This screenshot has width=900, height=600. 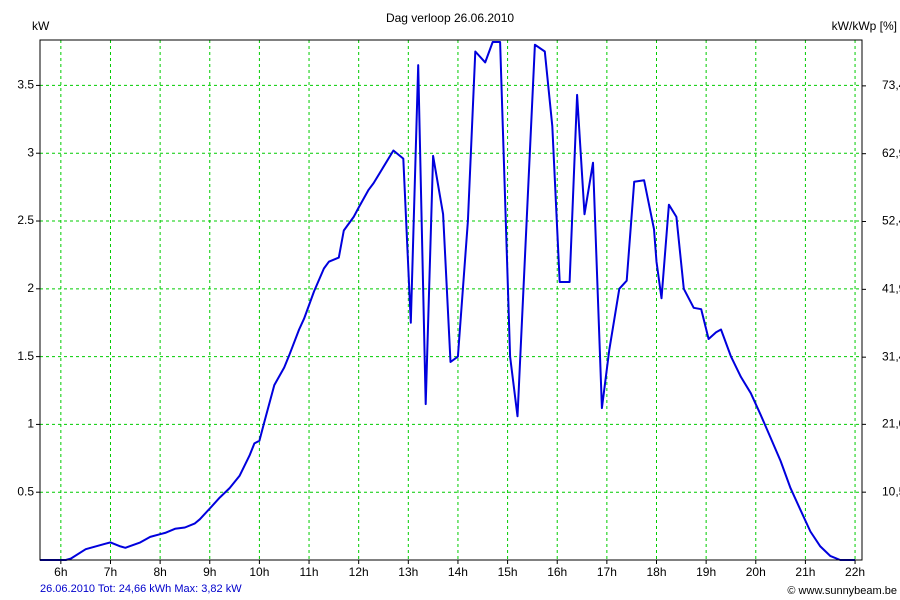 What do you see at coordinates (30, 288) in the screenshot?
I see `y-tick-label: 2` at bounding box center [30, 288].